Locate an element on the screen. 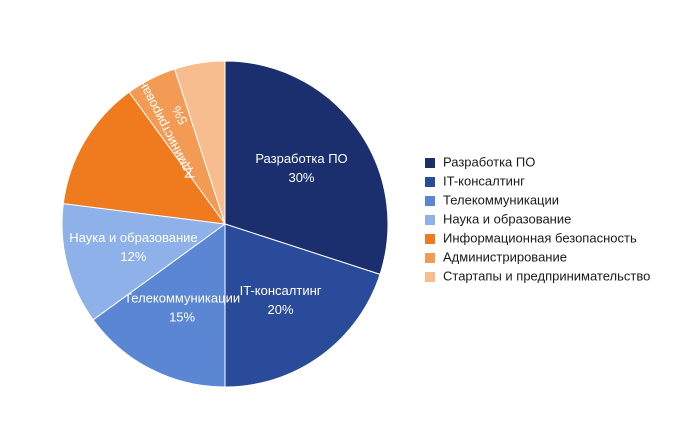 Image resolution: width=700 pixels, height=448 pixels. legend-label: Стартапы и предпринимательство is located at coordinates (546, 275).